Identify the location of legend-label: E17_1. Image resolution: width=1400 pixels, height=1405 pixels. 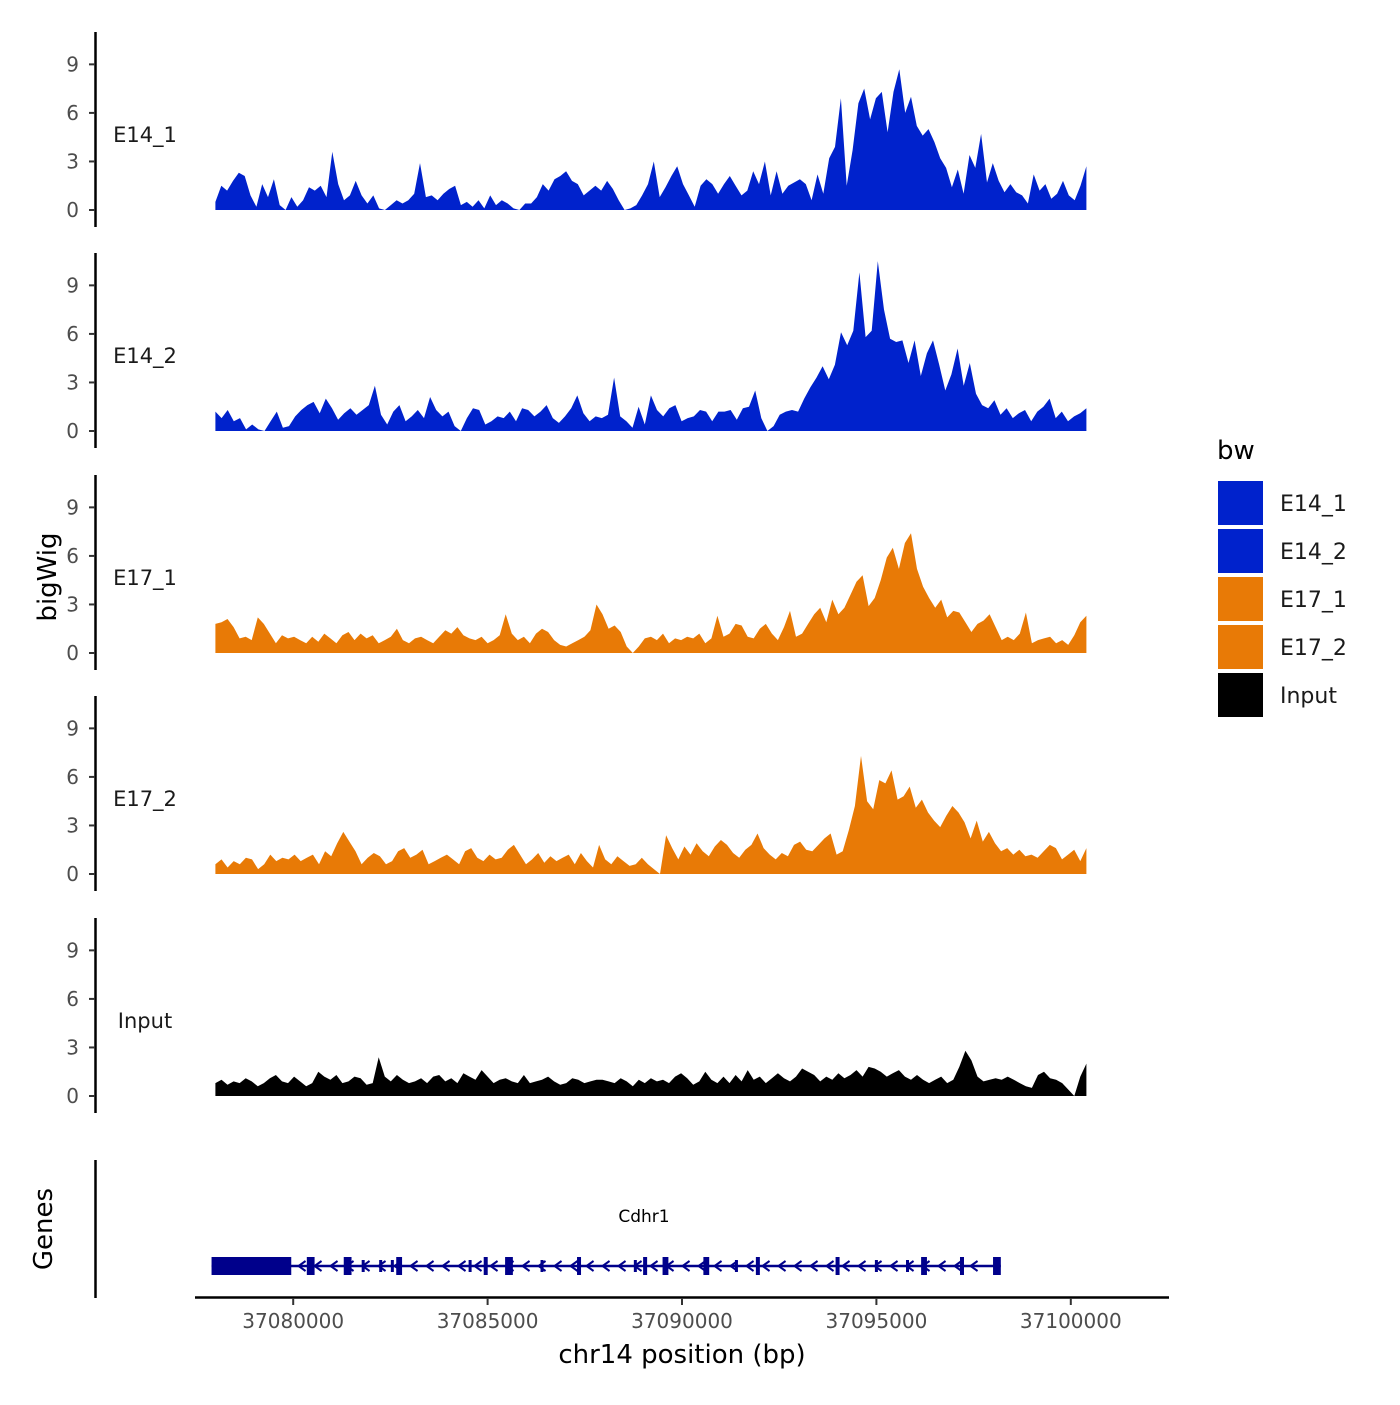
(1313, 600).